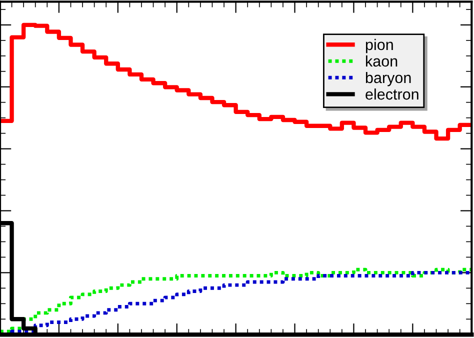 The height and width of the screenshot is (338, 474). Describe the element at coordinates (379, 46) in the screenshot. I see `legend-label: pion` at that location.